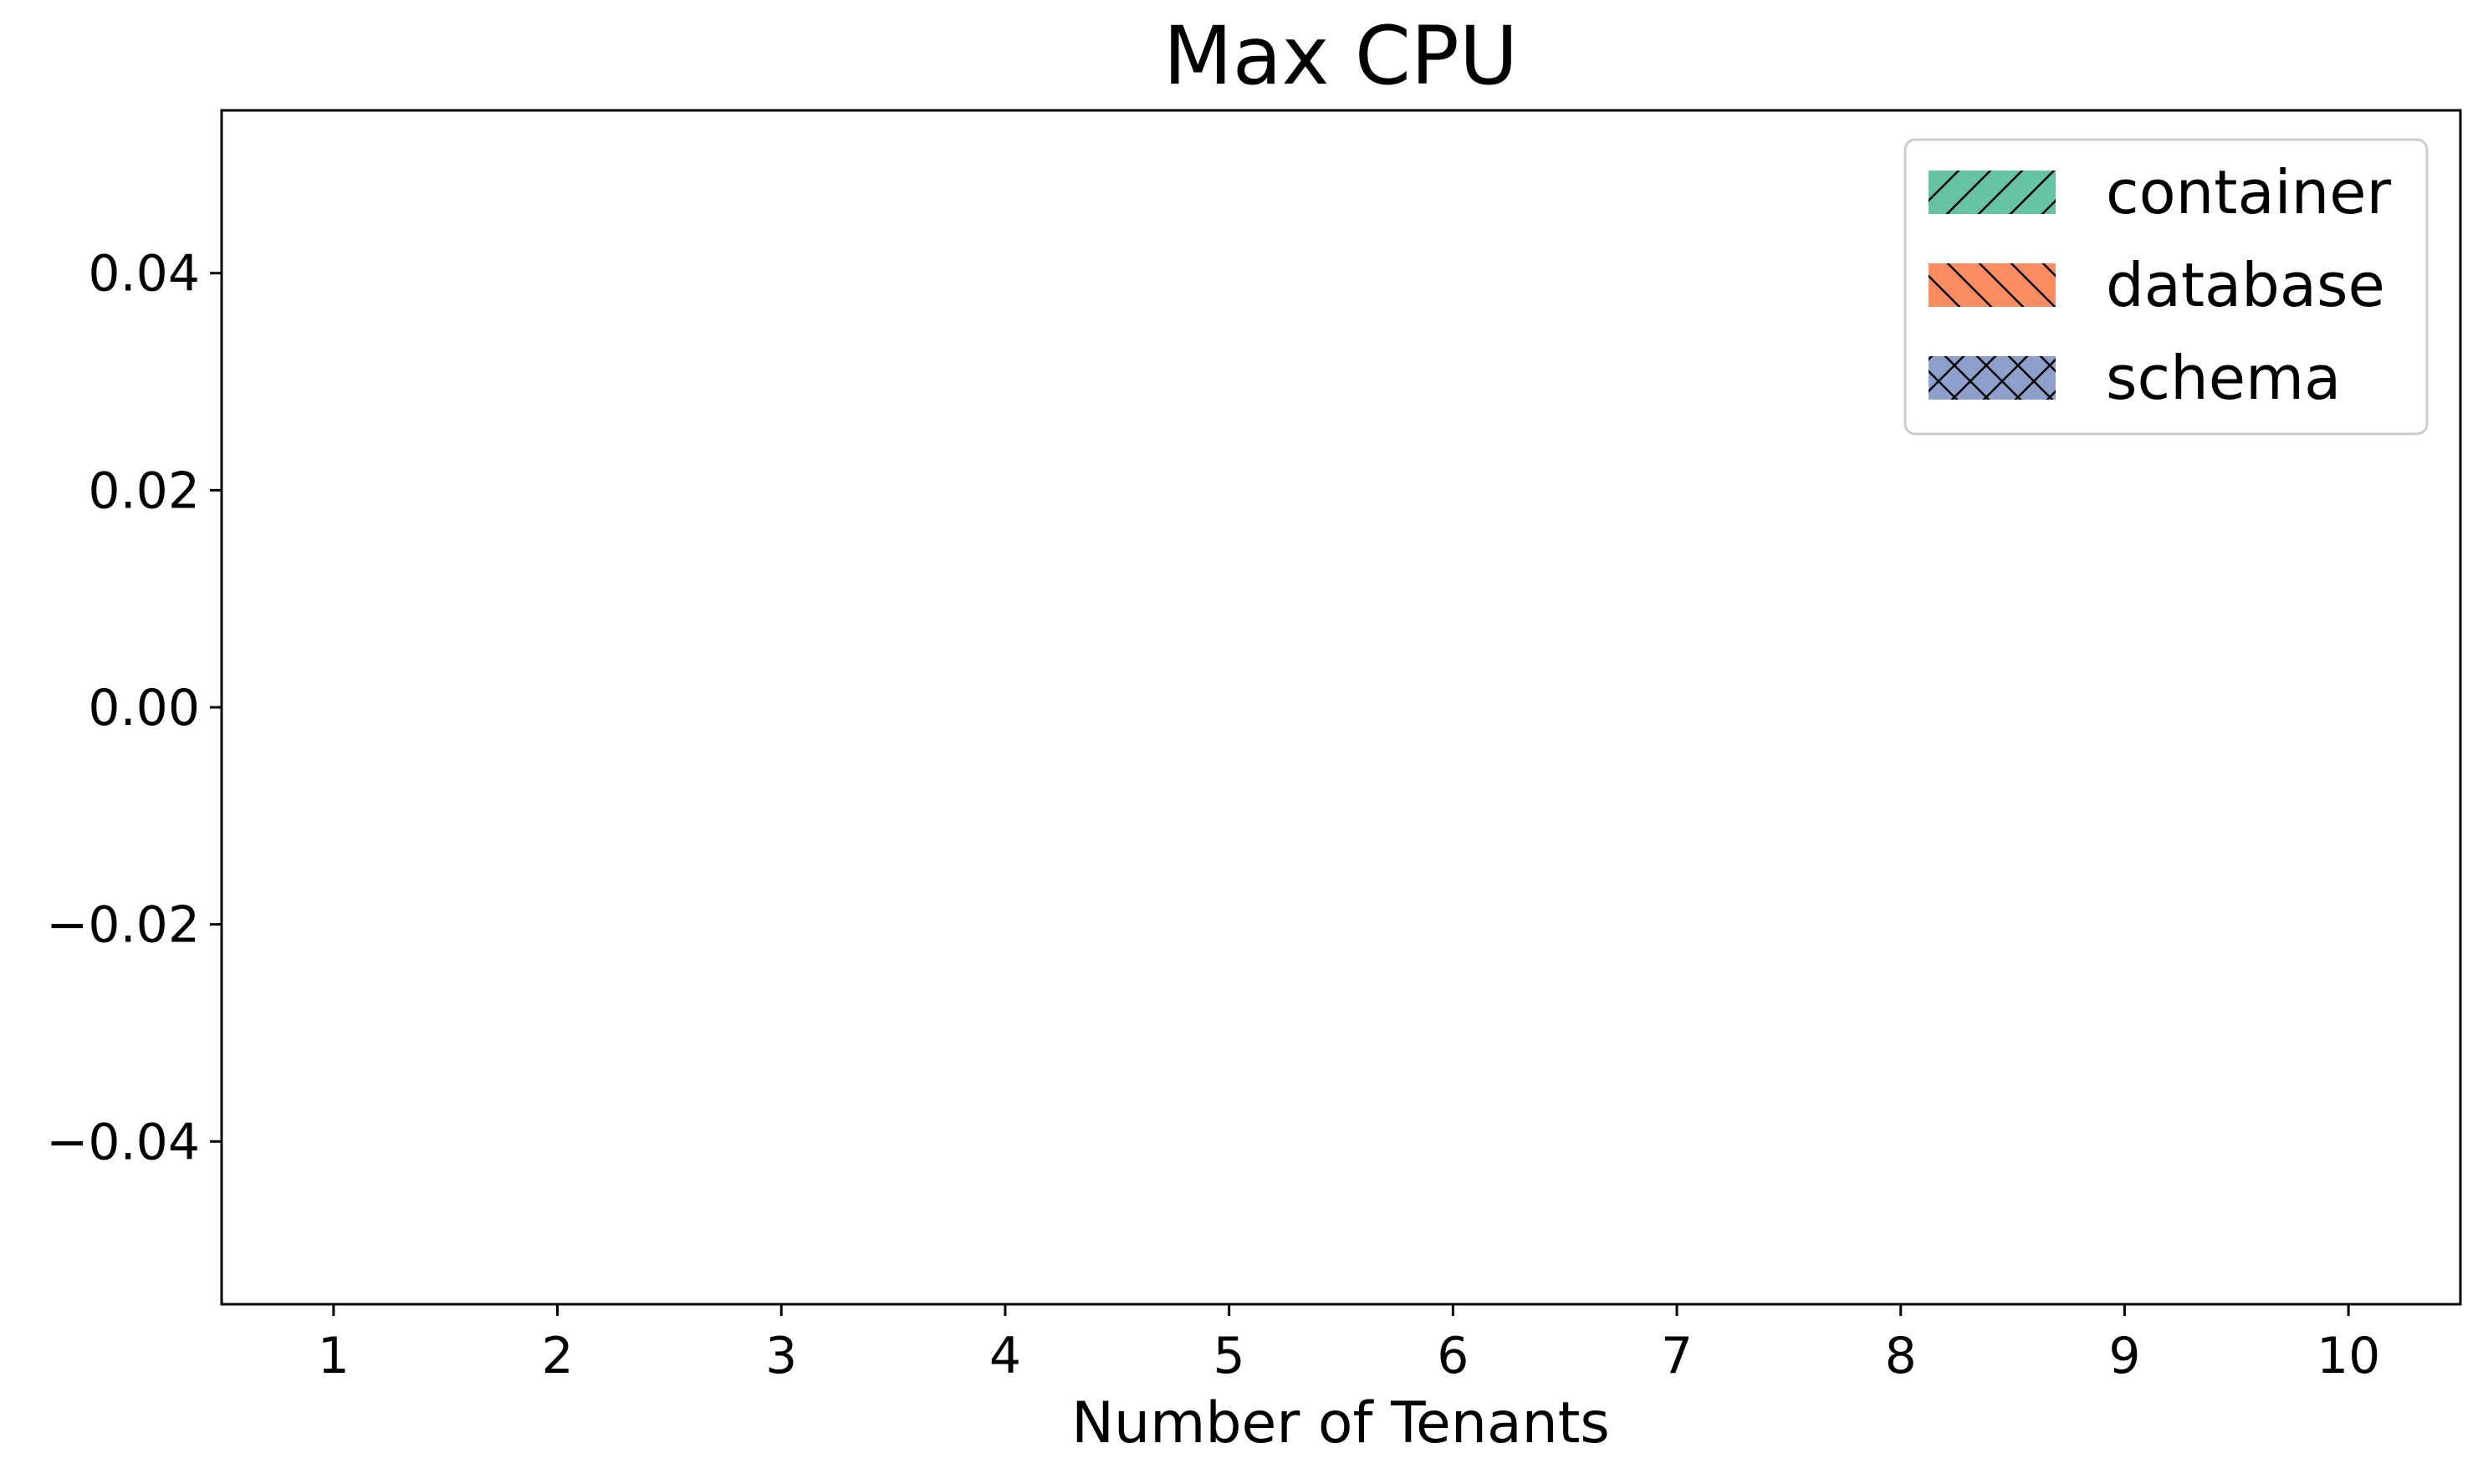 The width and height of the screenshot is (2483, 1484). What do you see at coordinates (334, 1356) in the screenshot?
I see `x-tick-label: 1` at bounding box center [334, 1356].